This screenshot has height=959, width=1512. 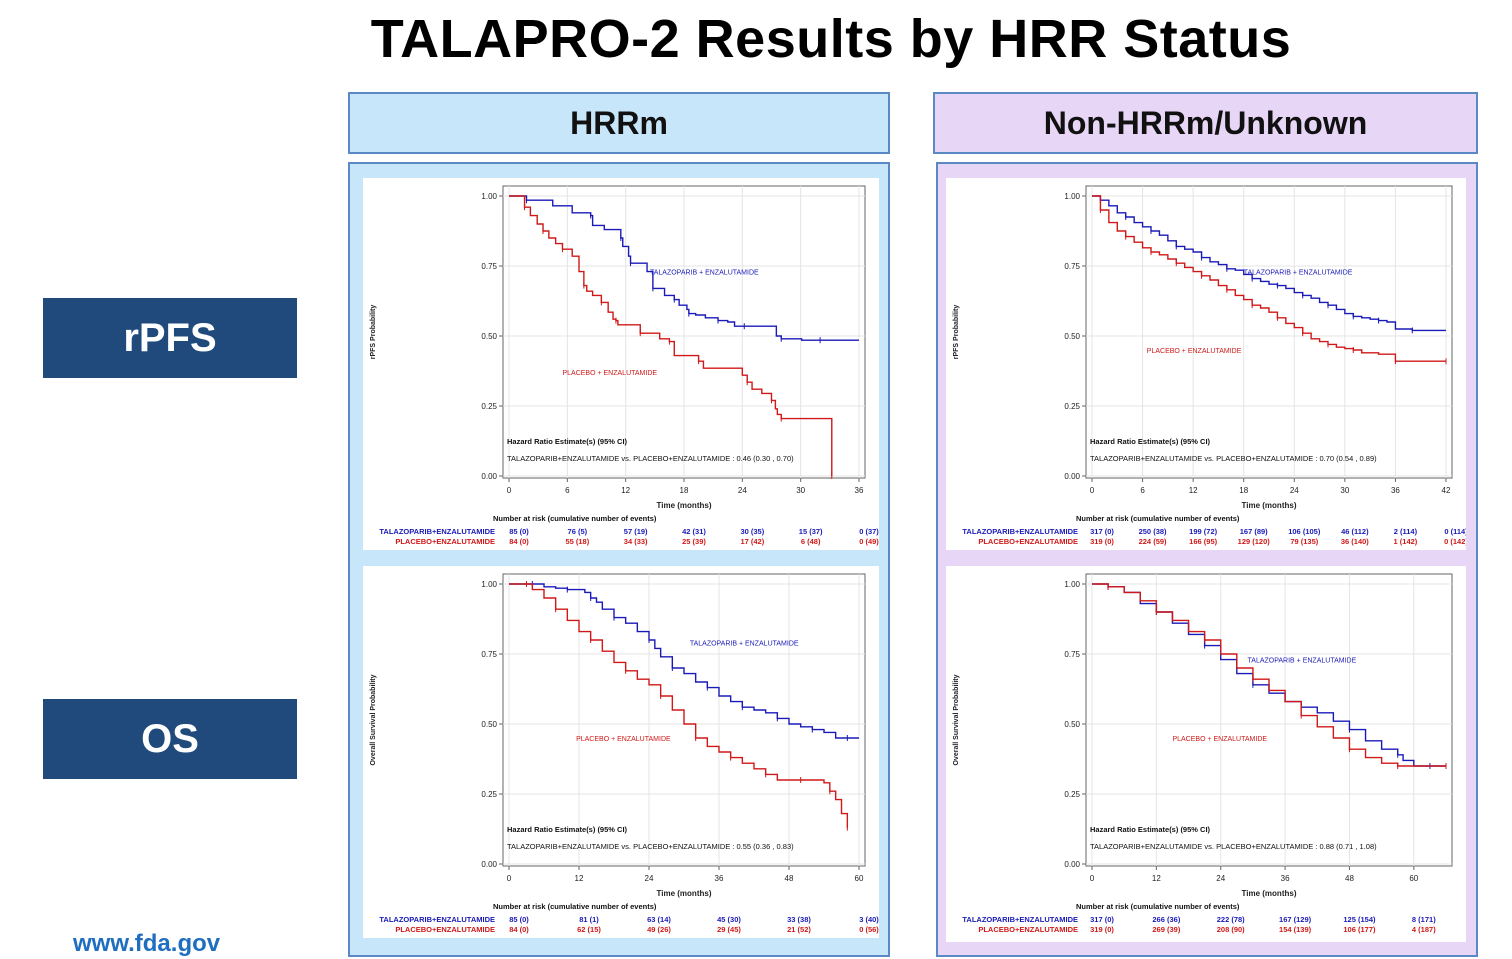 I want to click on x-tick-label: 6, so click(x=1142, y=490).